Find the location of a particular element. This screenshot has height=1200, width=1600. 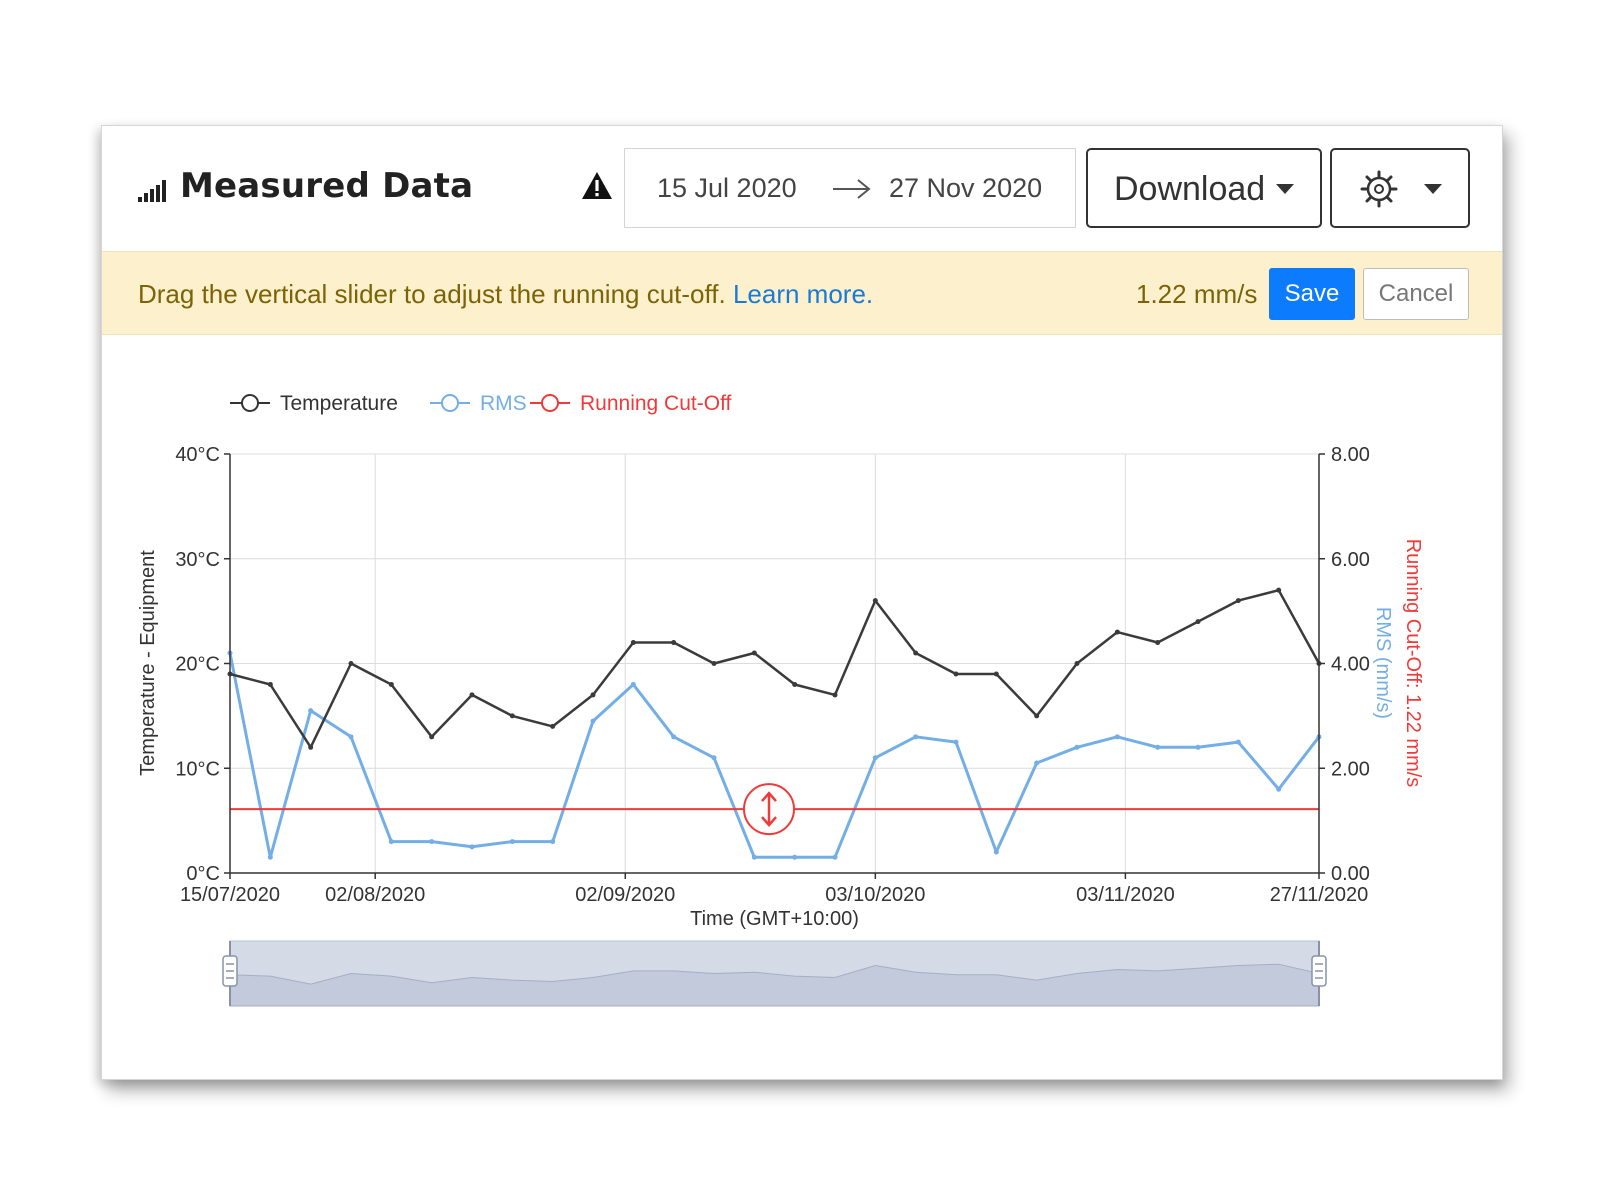

y-axis-right-label-cutoff: Running Cut-Off: 1.22 mm/s is located at coordinates (1413, 663).